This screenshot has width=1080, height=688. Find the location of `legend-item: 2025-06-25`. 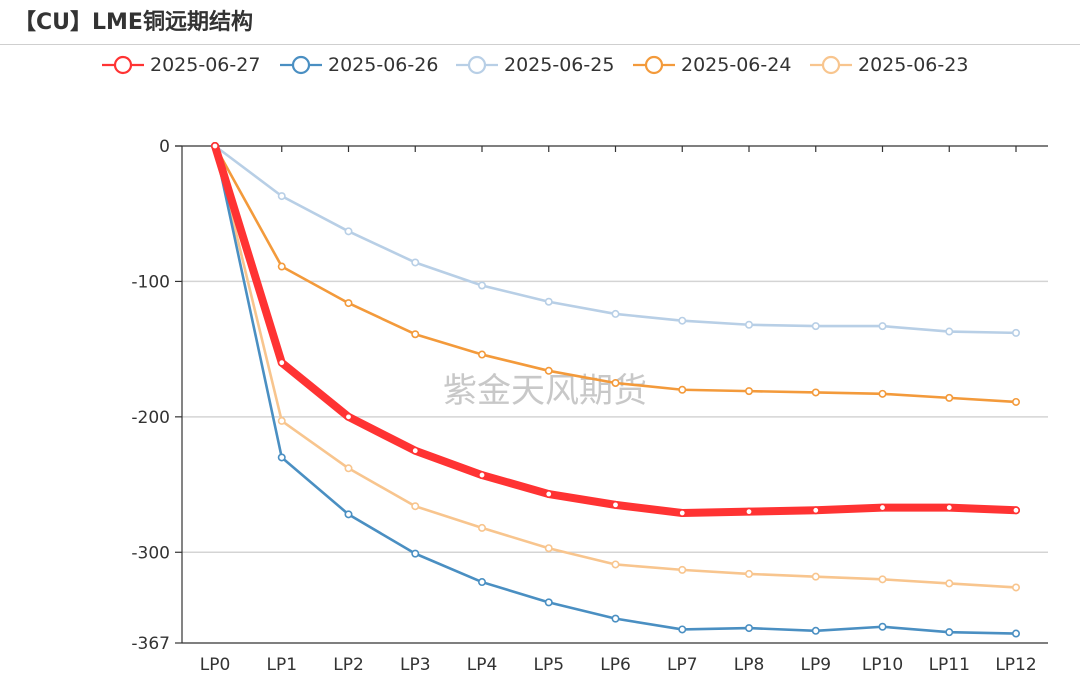

legend-item: 2025-06-25 is located at coordinates (535, 65).